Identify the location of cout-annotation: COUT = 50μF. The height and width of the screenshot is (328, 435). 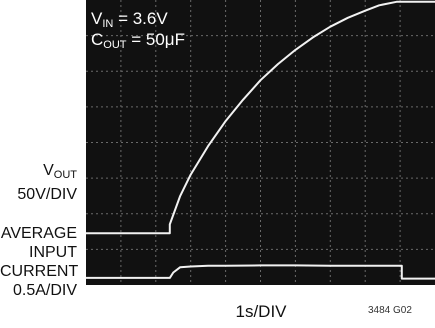
(138, 40).